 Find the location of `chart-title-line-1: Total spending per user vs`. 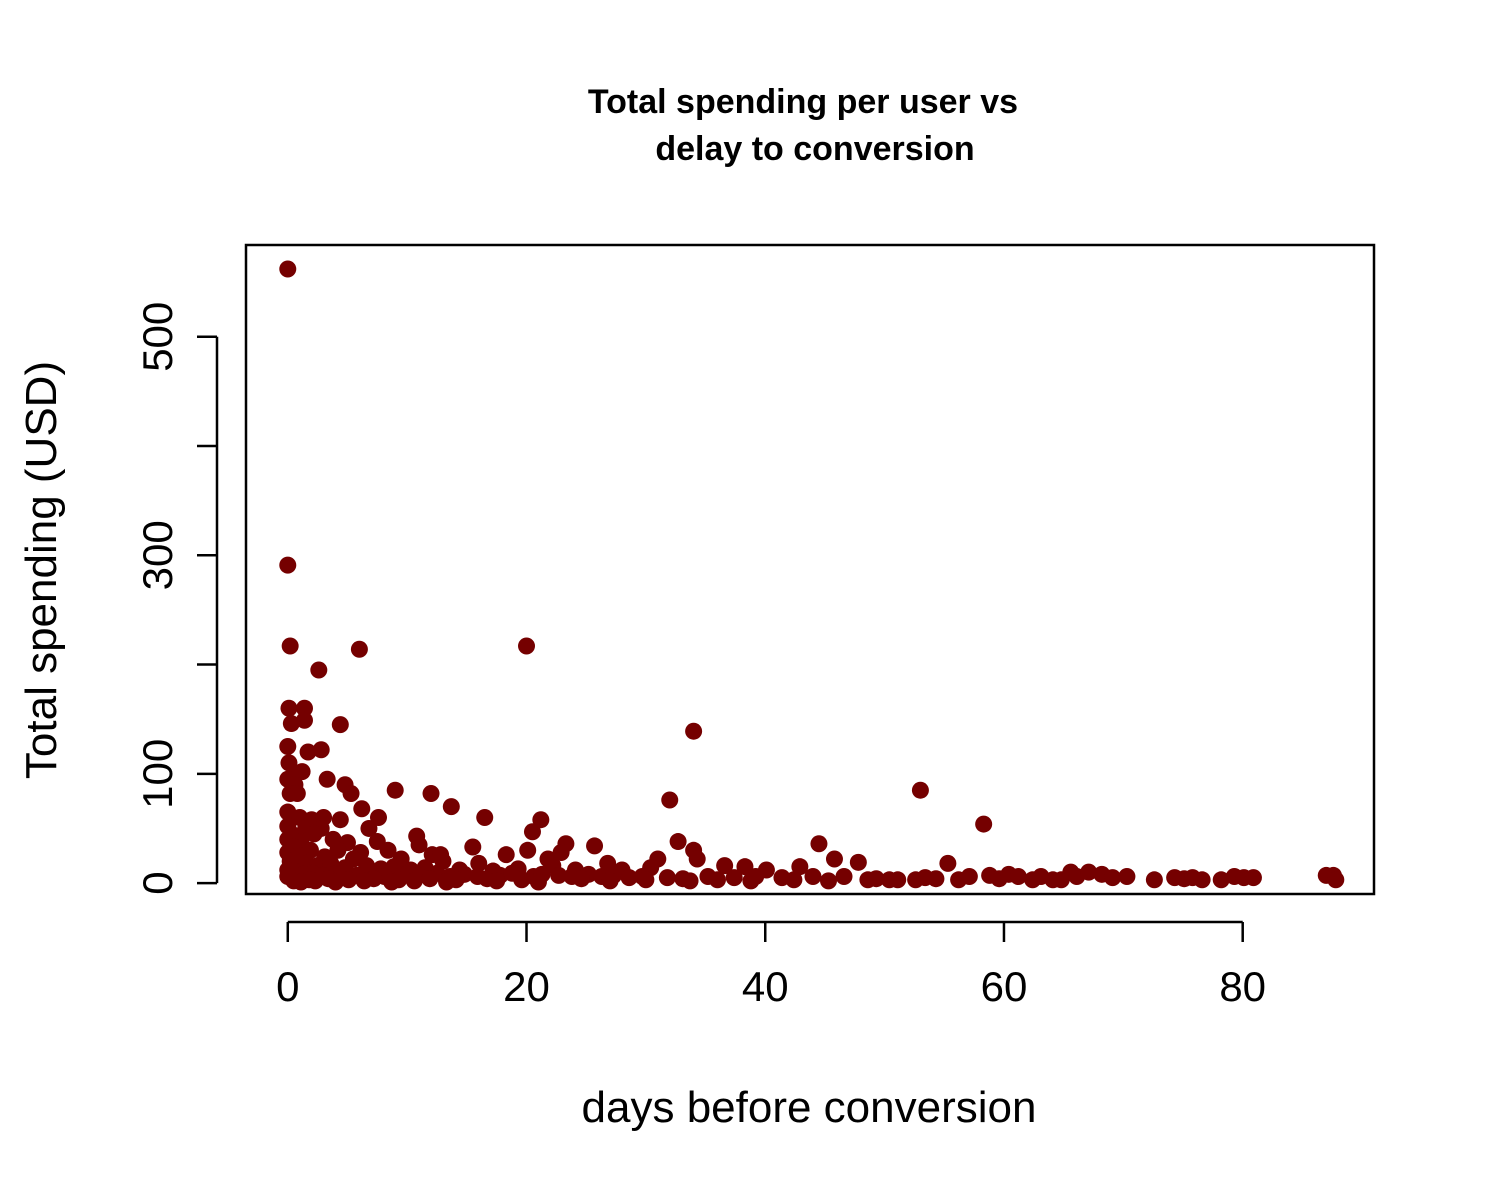

chart-title-line-1: Total spending per user vs is located at coordinates (803, 102).